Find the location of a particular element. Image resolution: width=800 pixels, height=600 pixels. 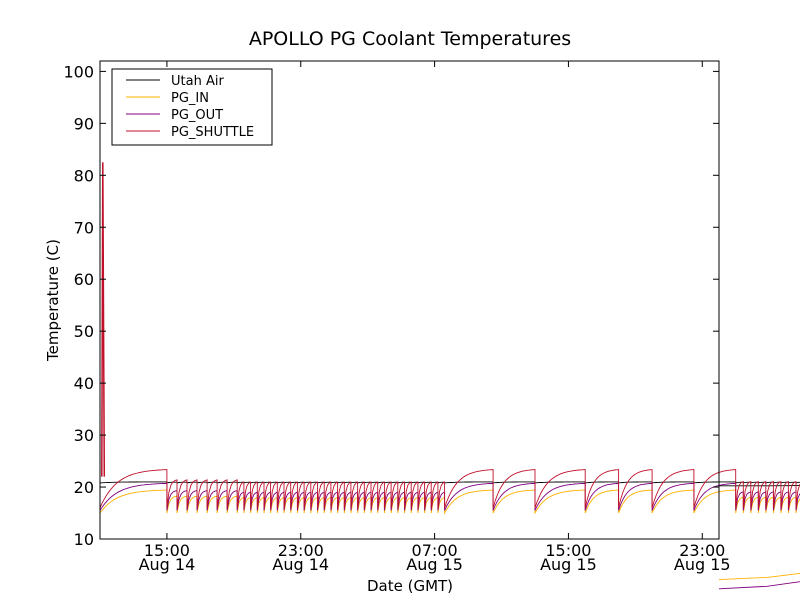

legend: Utah Air PG_IN PG_OUT PG_SHUTTLE is located at coordinates (192, 107).